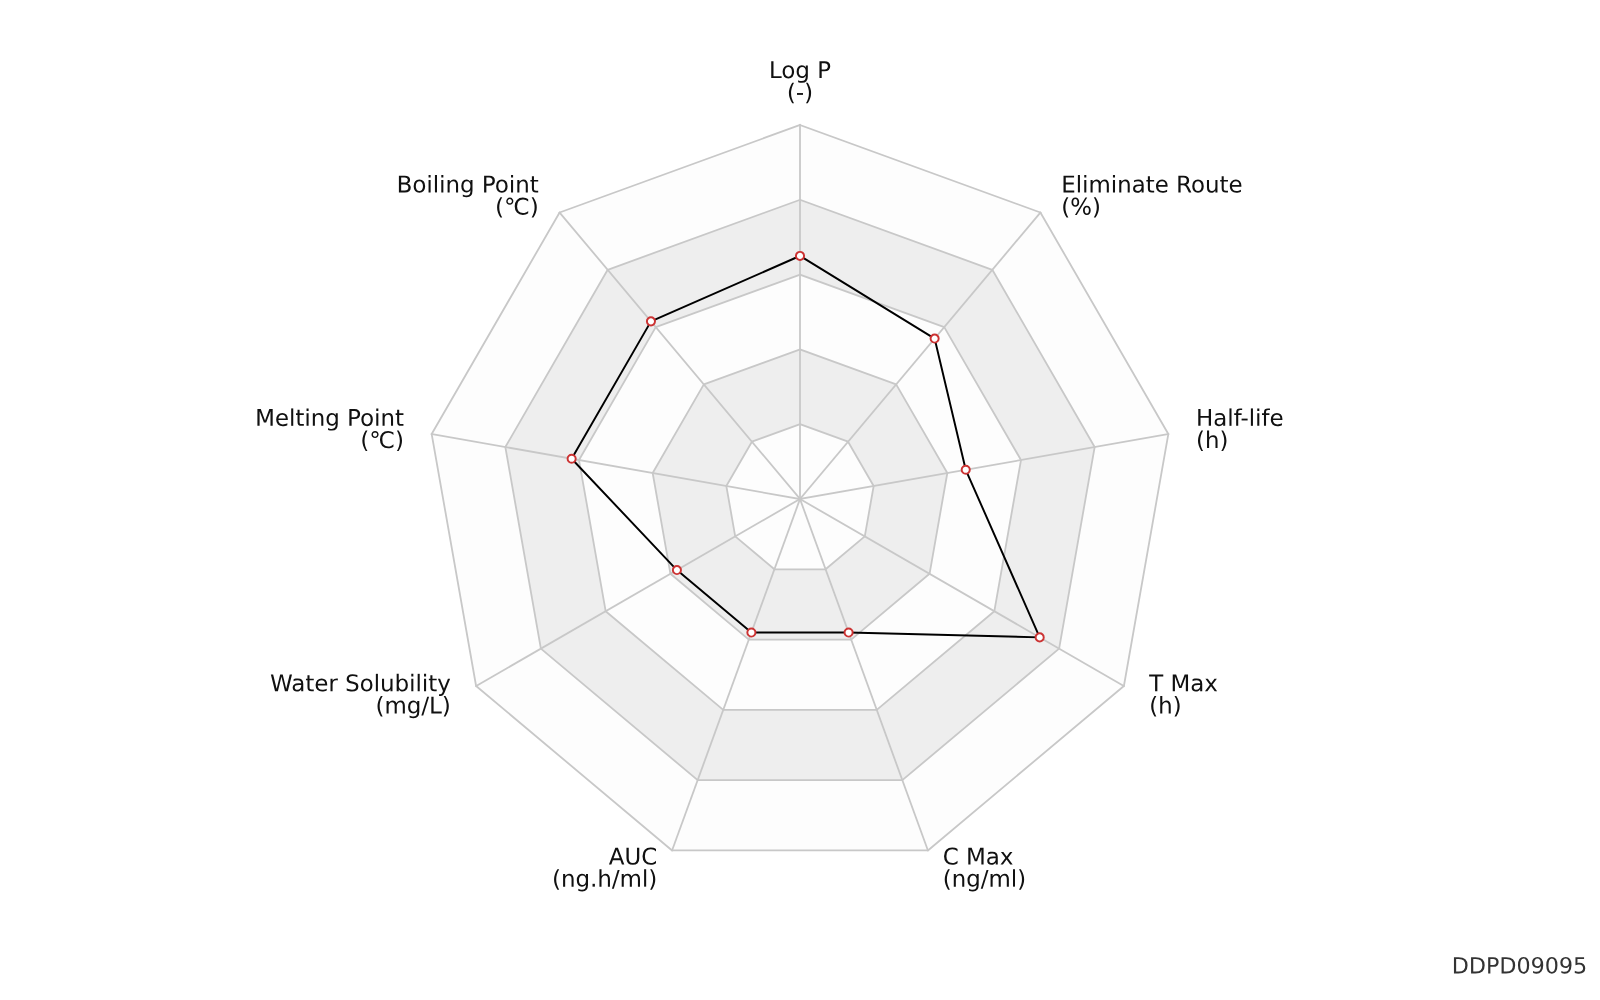  I want to click on spoke-label: Water Solubility (mg/L), so click(360, 696).